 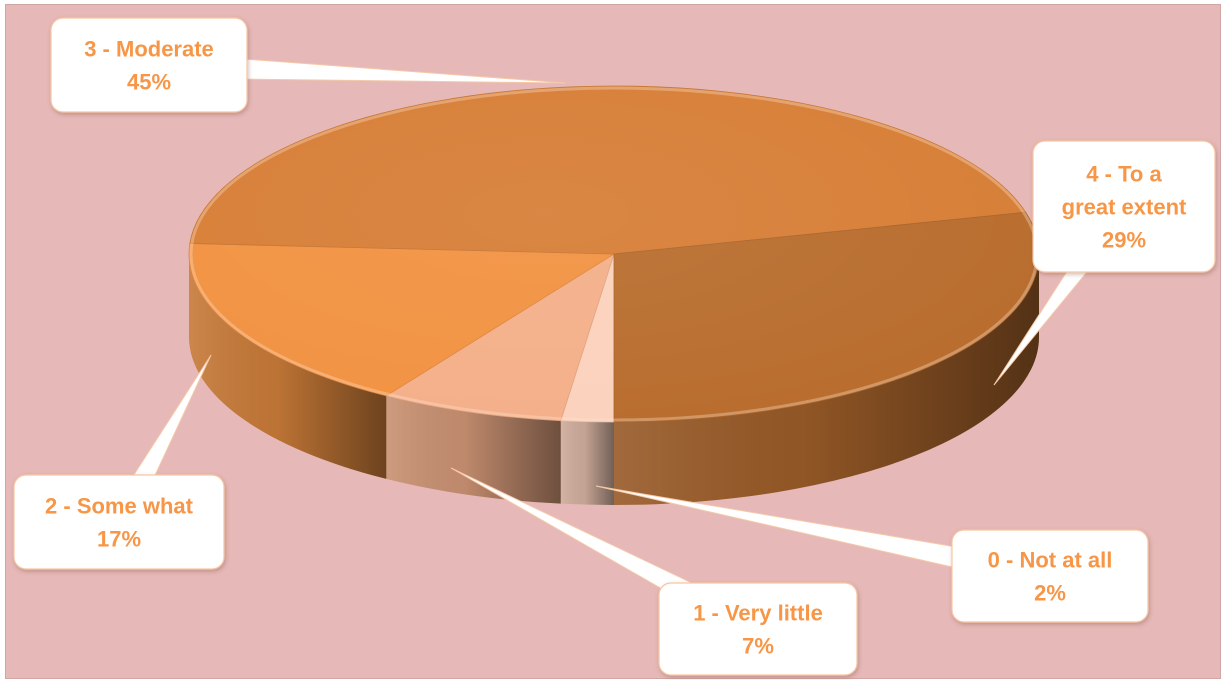 What do you see at coordinates (758, 646) in the screenshot?
I see `slice-value-label: 7%` at bounding box center [758, 646].